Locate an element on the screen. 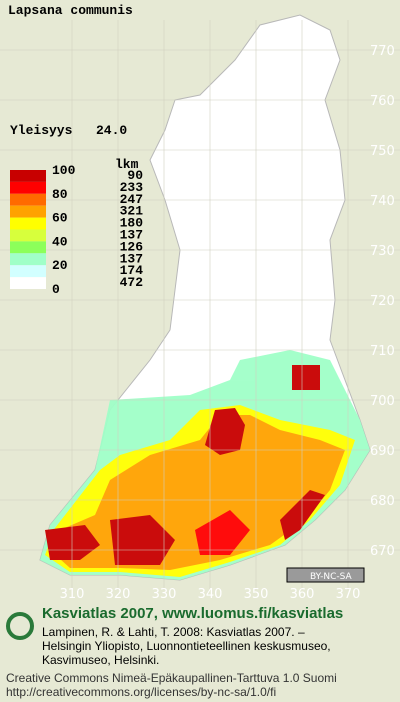 The height and width of the screenshot is (702, 400). easting-label: 330 is located at coordinates (164, 594).